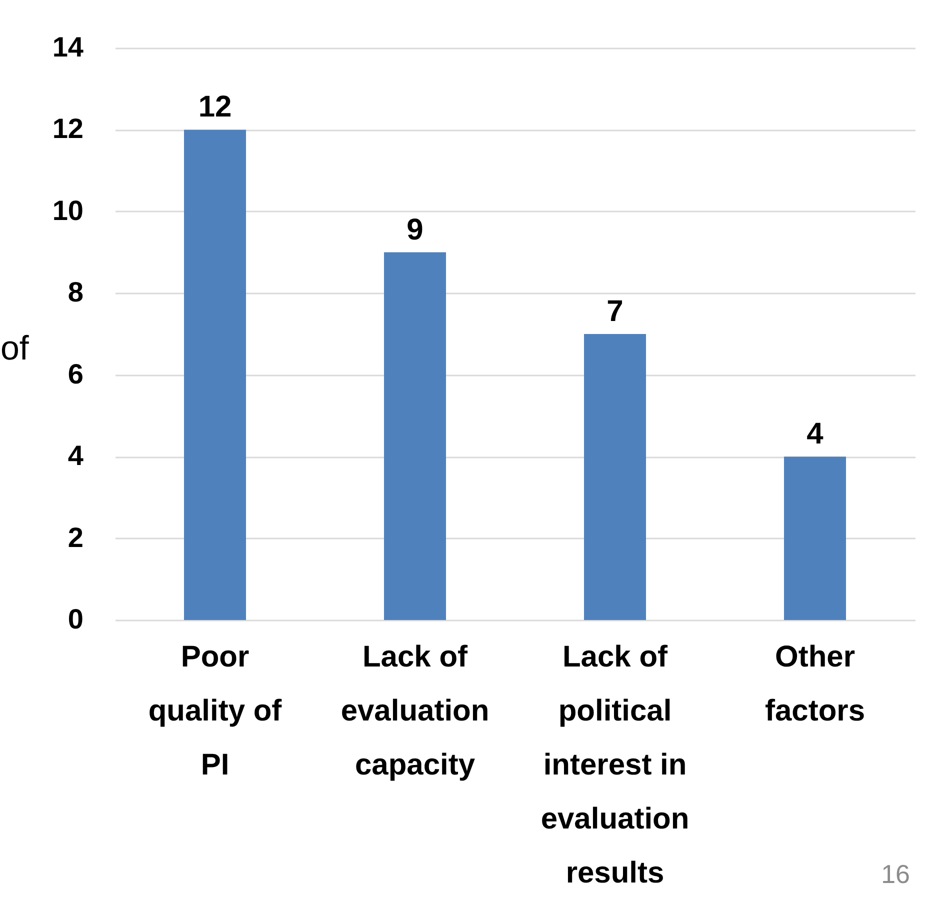  Describe the element at coordinates (76, 619) in the screenshot. I see `y-tick-label: 0` at that location.